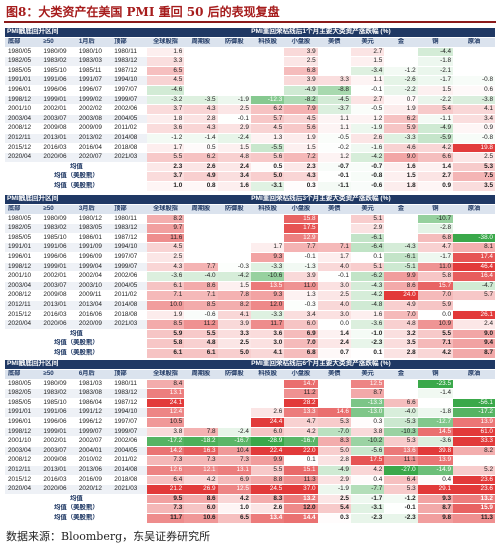 This screenshot has width=500, height=544. Describe the element at coordinates (474, 422) in the screenshot. I see `value-cell: 13.9` at that location.